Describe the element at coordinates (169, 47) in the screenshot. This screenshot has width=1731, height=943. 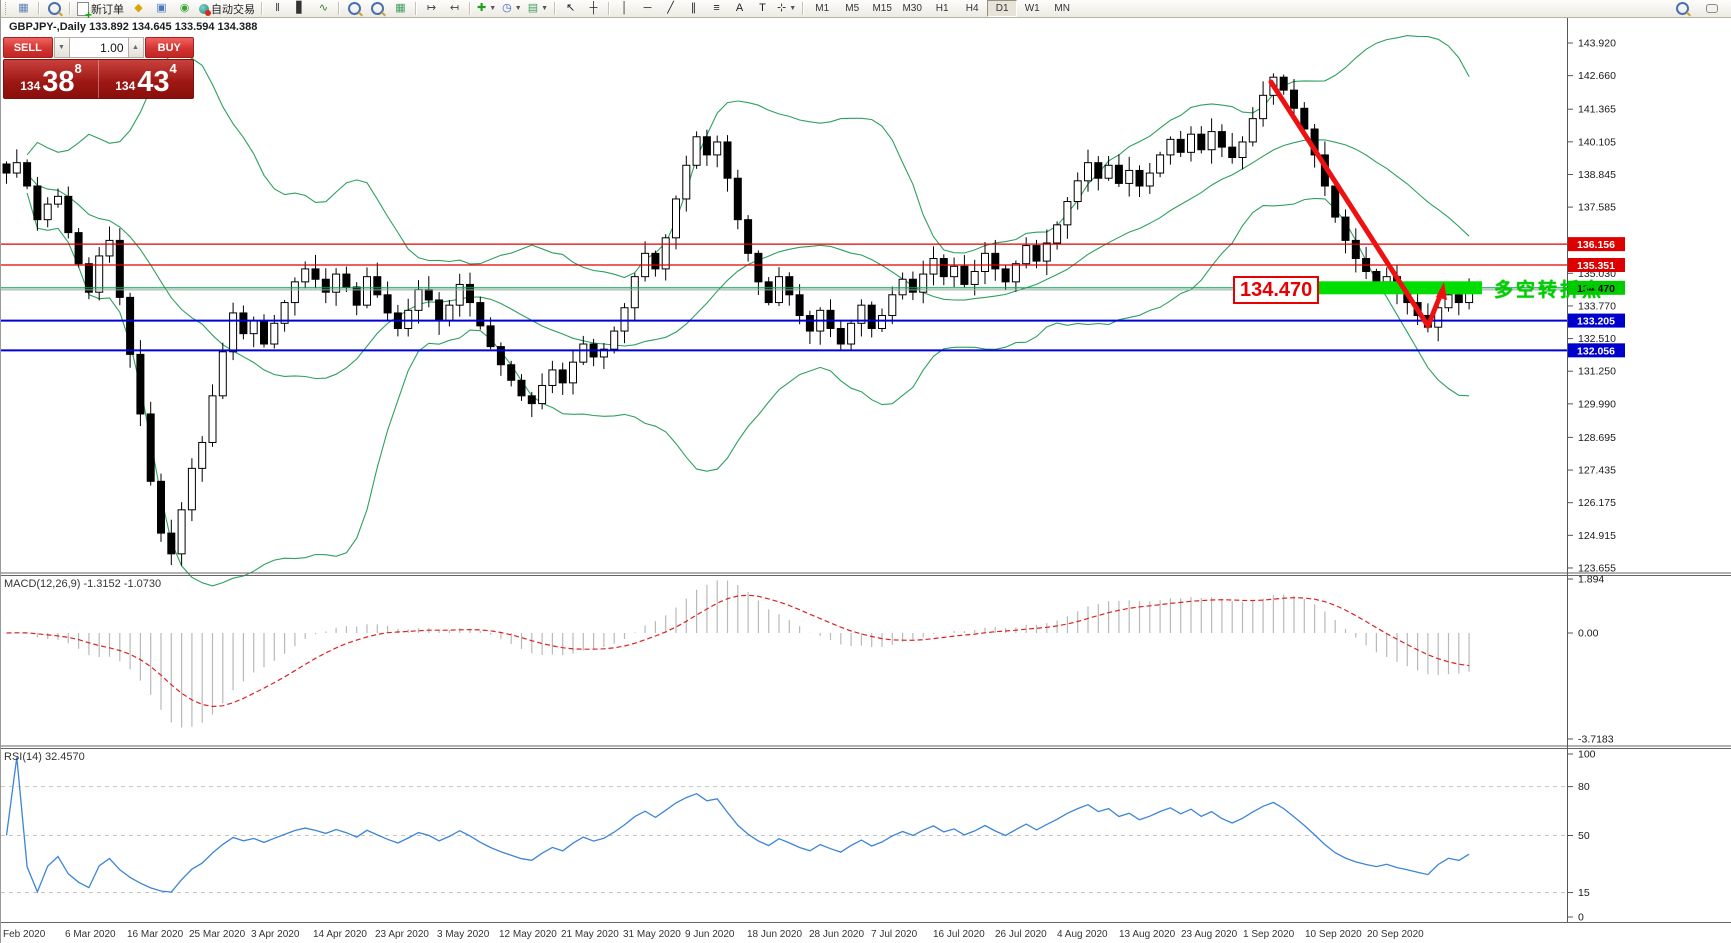
I see `buy-button: BUY` at that location.